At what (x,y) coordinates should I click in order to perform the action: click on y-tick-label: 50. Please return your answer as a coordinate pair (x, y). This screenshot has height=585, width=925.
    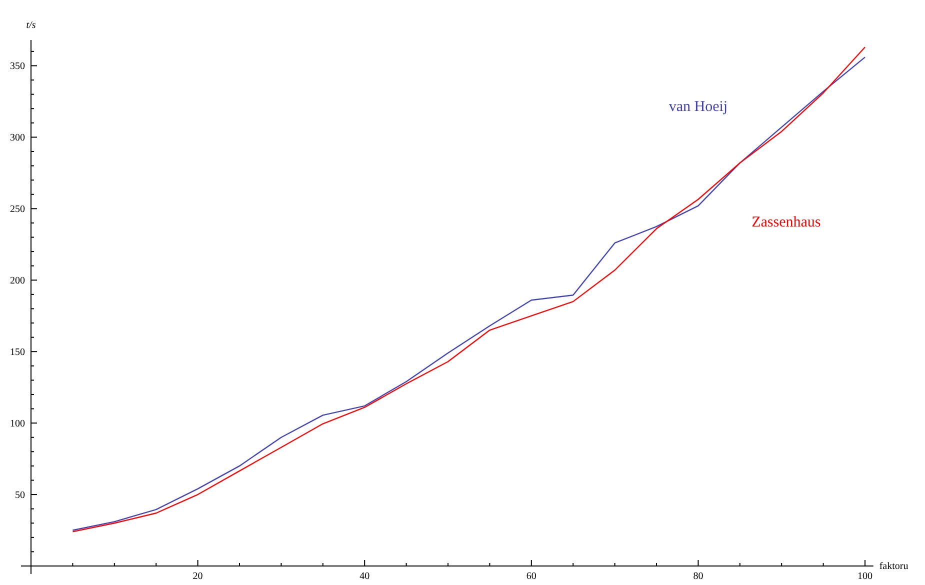
    Looking at the image, I should click on (20, 496).